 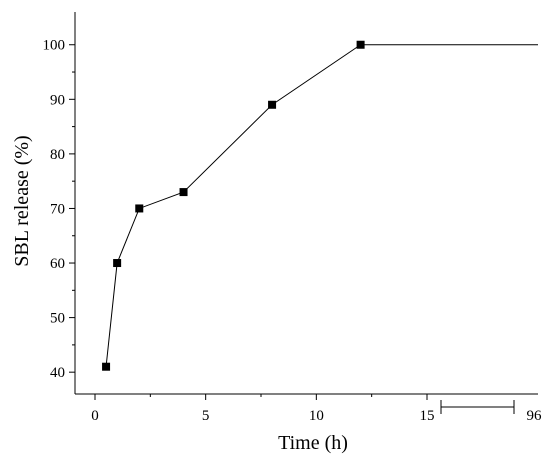 I want to click on x-axis-title: Time (h), so click(x=313, y=443).